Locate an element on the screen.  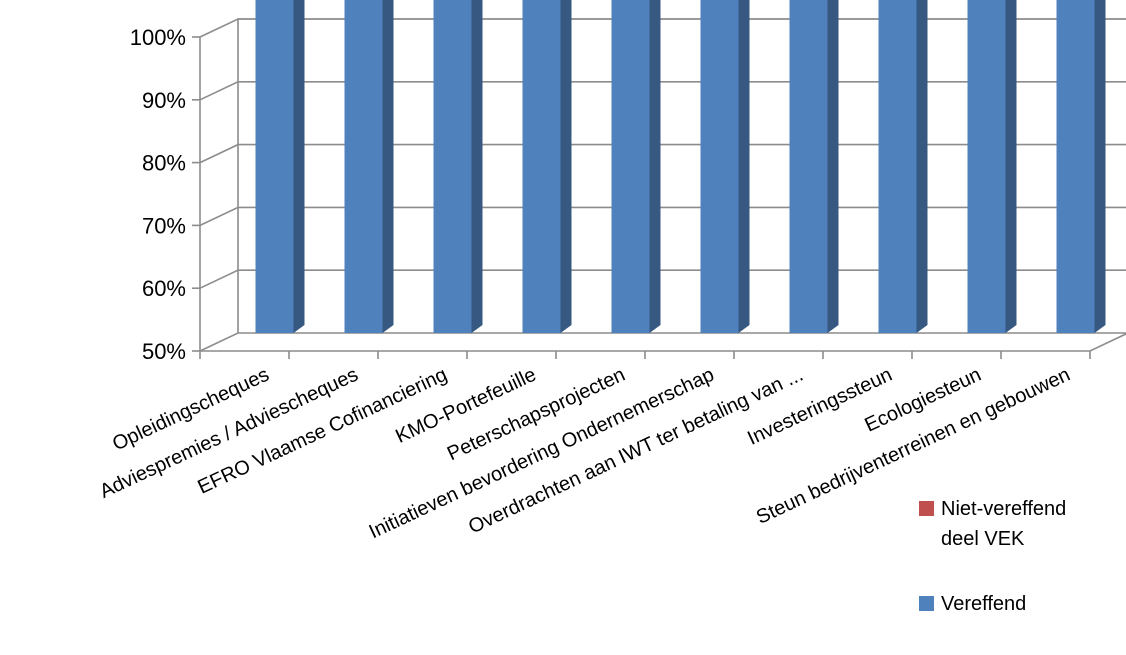
y-tick-label: 80% is located at coordinates (164, 163).